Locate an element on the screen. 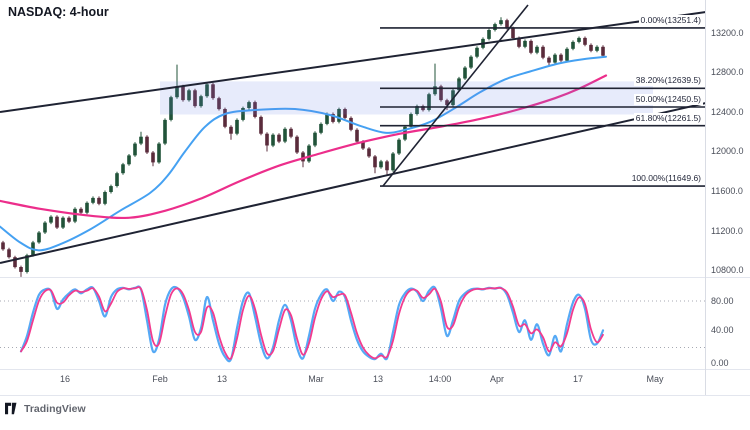 This screenshot has width=750, height=430. time-axis-label: 17 is located at coordinates (578, 379).